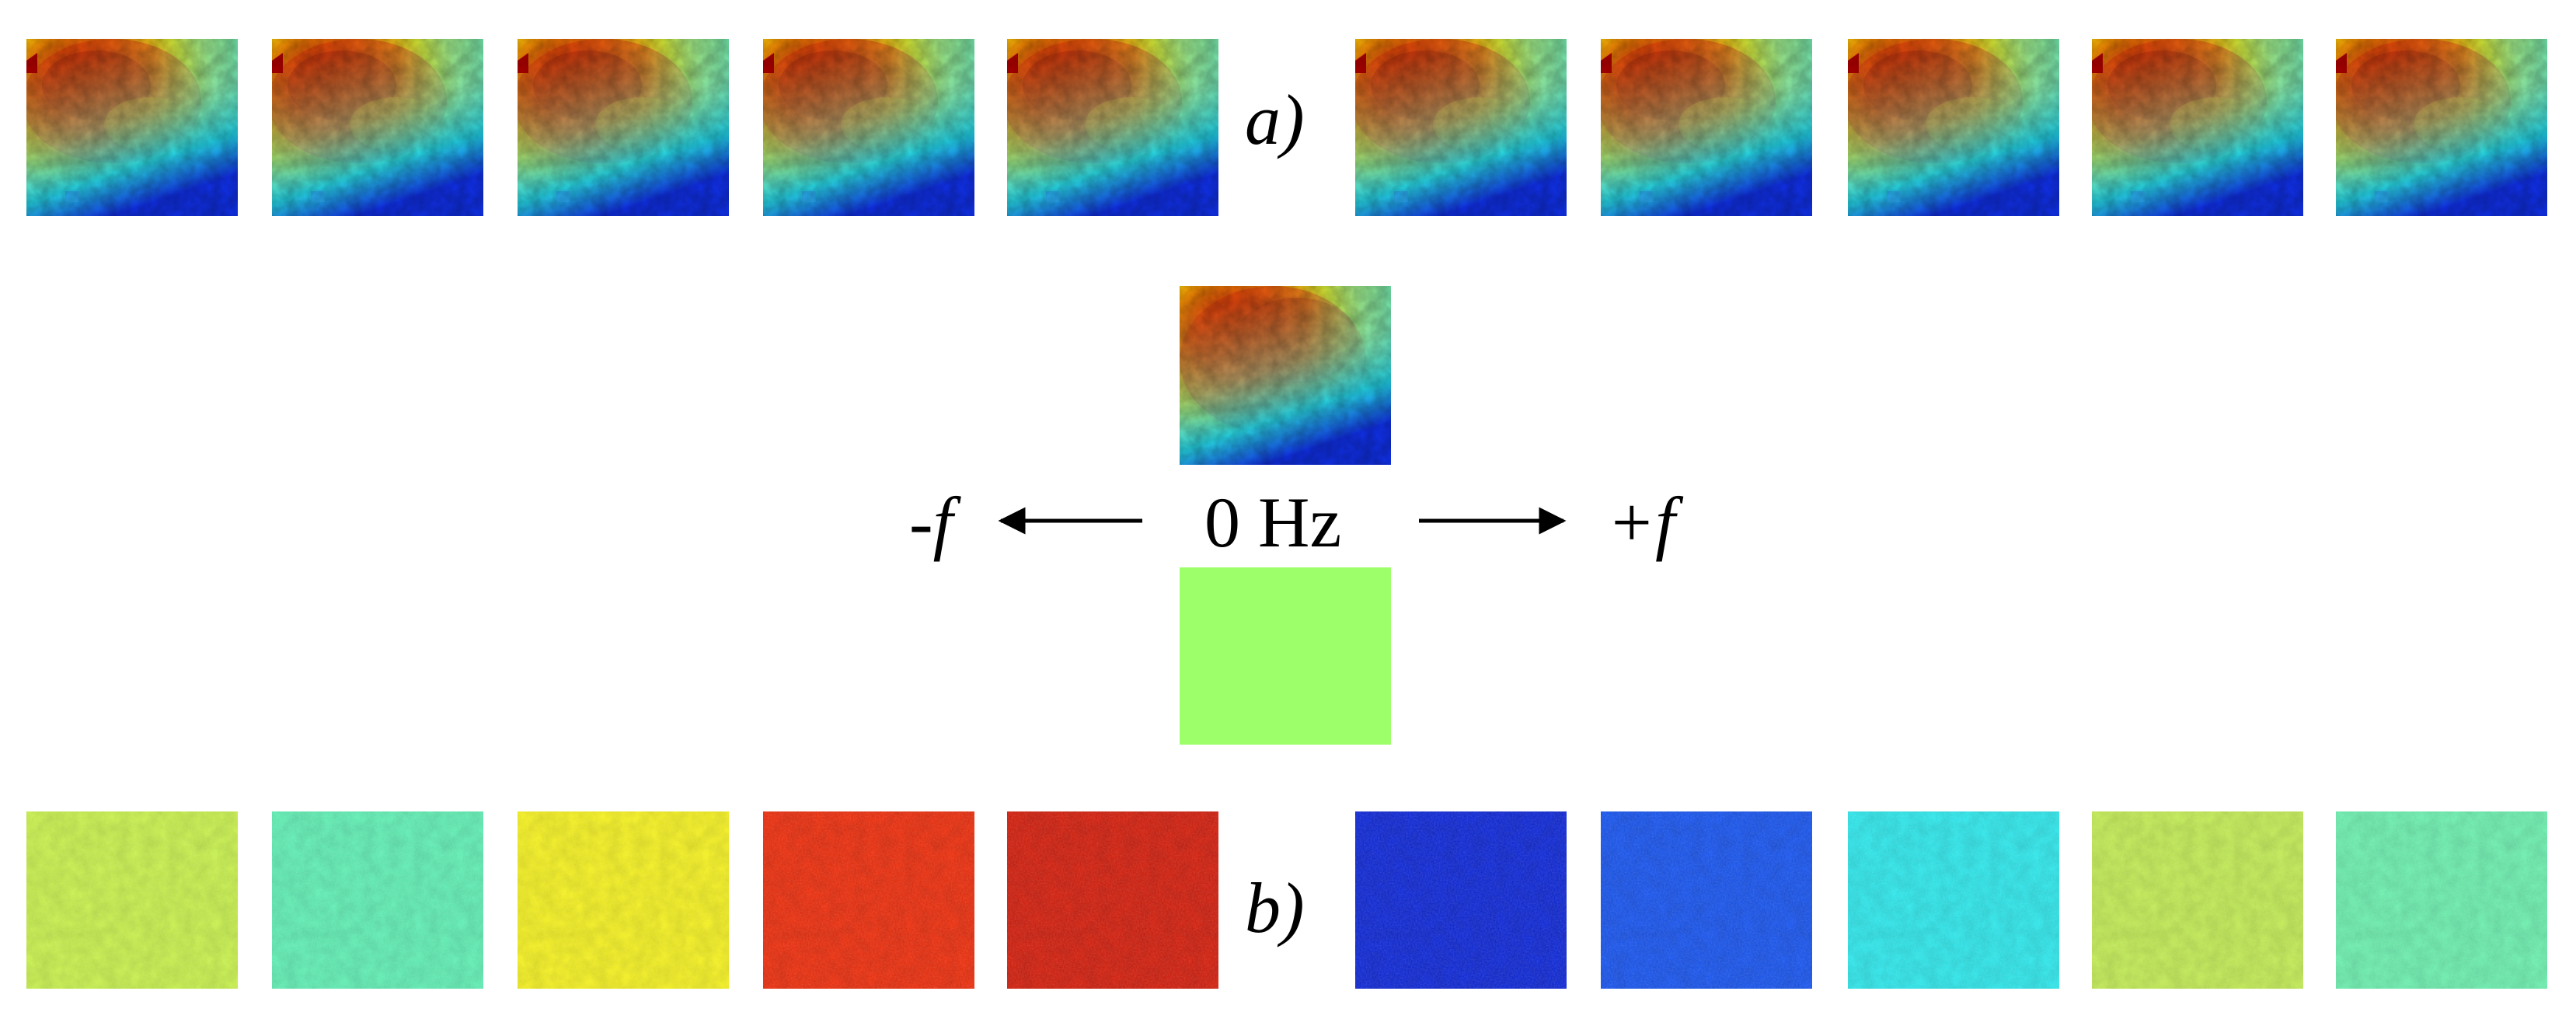 This screenshot has height=1019, width=2576. What do you see at coordinates (931, 522) in the screenshot?
I see `neg-frequency-label: -f` at bounding box center [931, 522].